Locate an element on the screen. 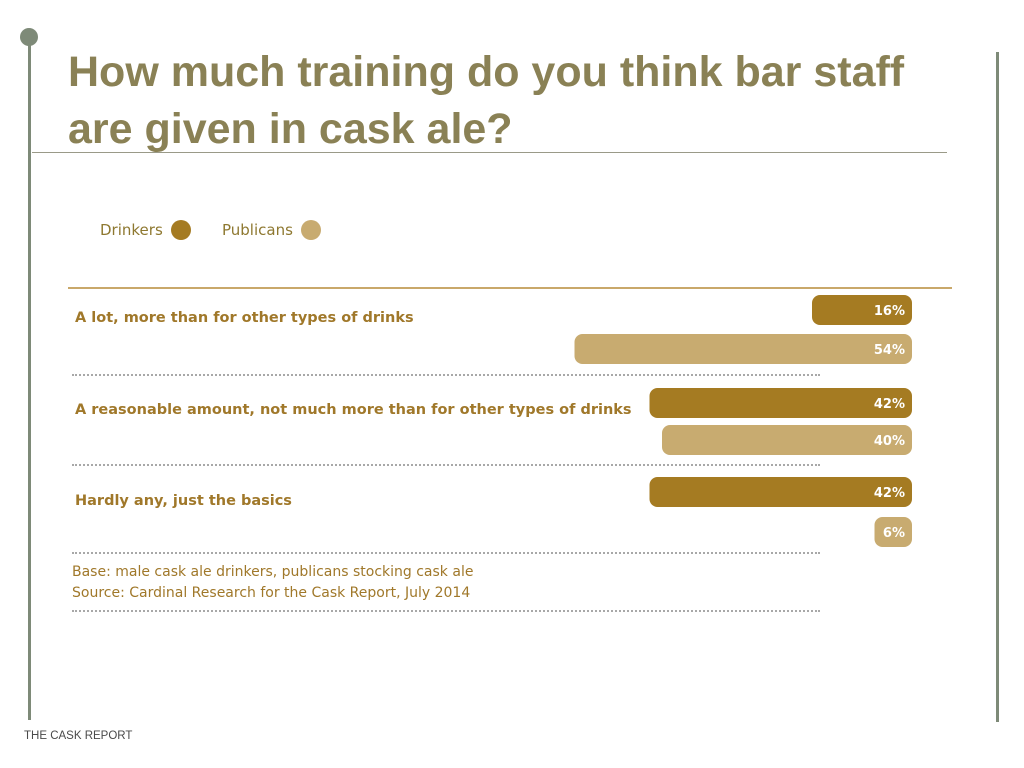  notes-divider is located at coordinates (446, 611).